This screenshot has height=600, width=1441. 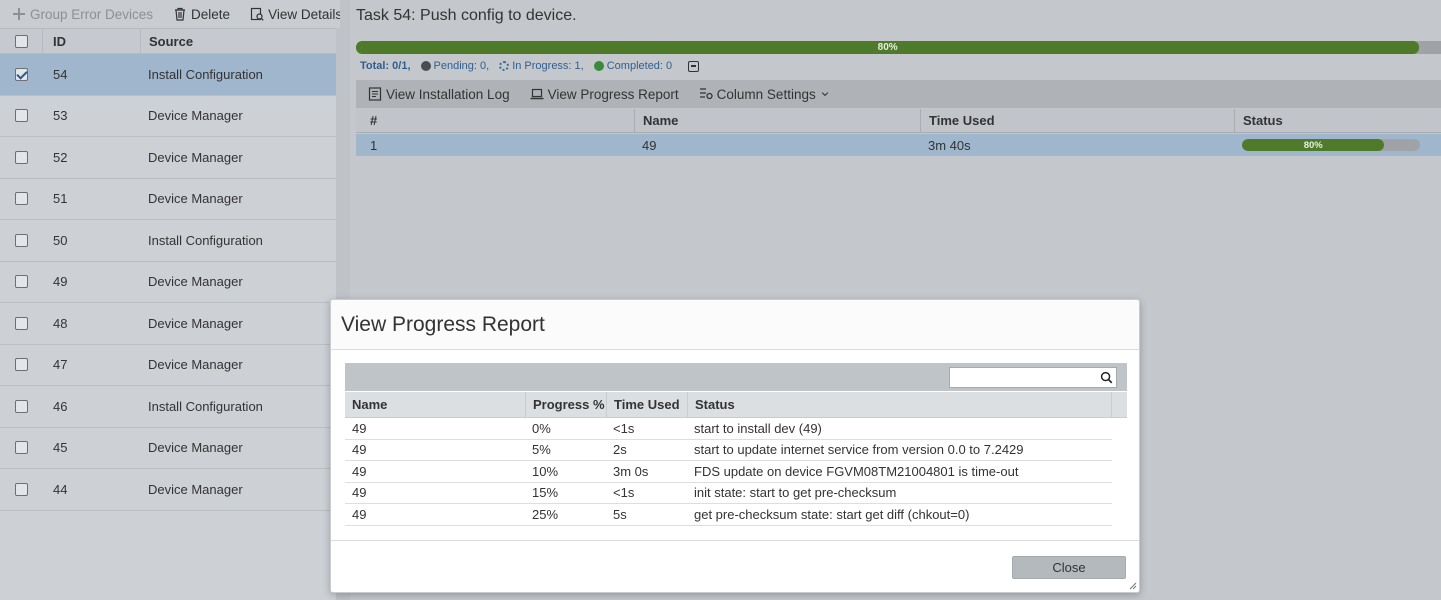 What do you see at coordinates (735, 325) in the screenshot?
I see `dialog-title: View Progress Report` at bounding box center [735, 325].